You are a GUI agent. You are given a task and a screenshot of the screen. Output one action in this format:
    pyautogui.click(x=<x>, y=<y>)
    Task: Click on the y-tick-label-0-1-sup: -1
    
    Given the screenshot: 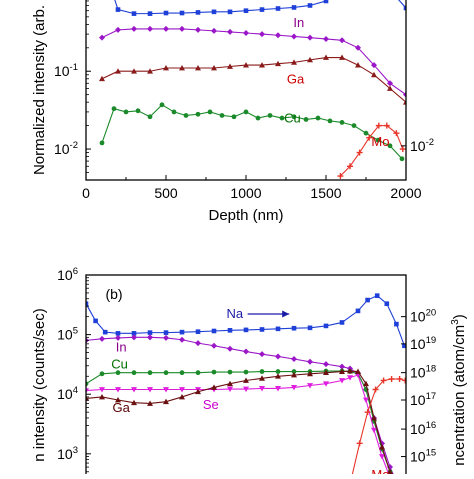 What is the action you would take?
    pyautogui.click(x=74, y=67)
    